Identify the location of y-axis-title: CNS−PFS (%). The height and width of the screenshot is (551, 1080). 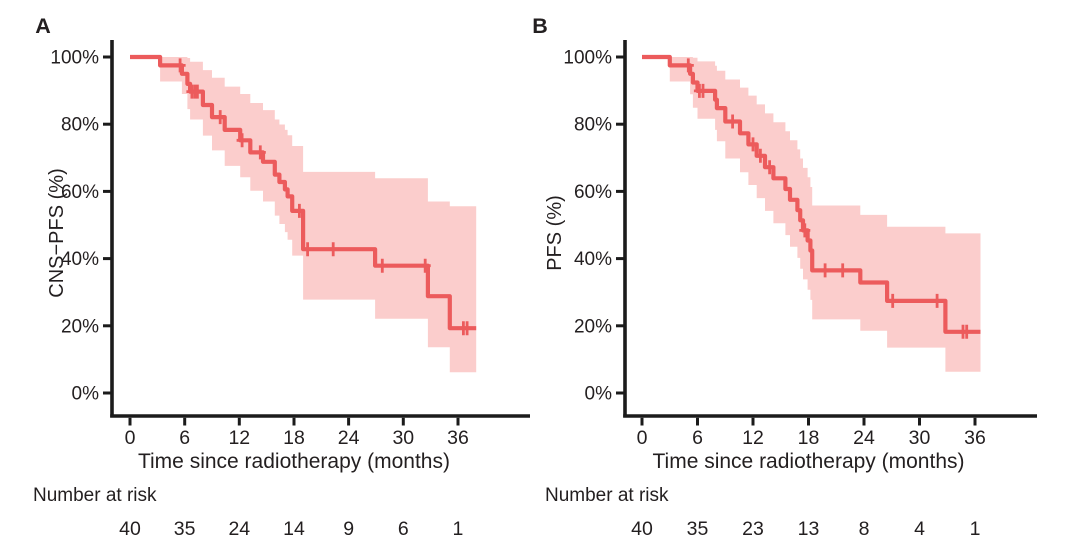
(57, 232).